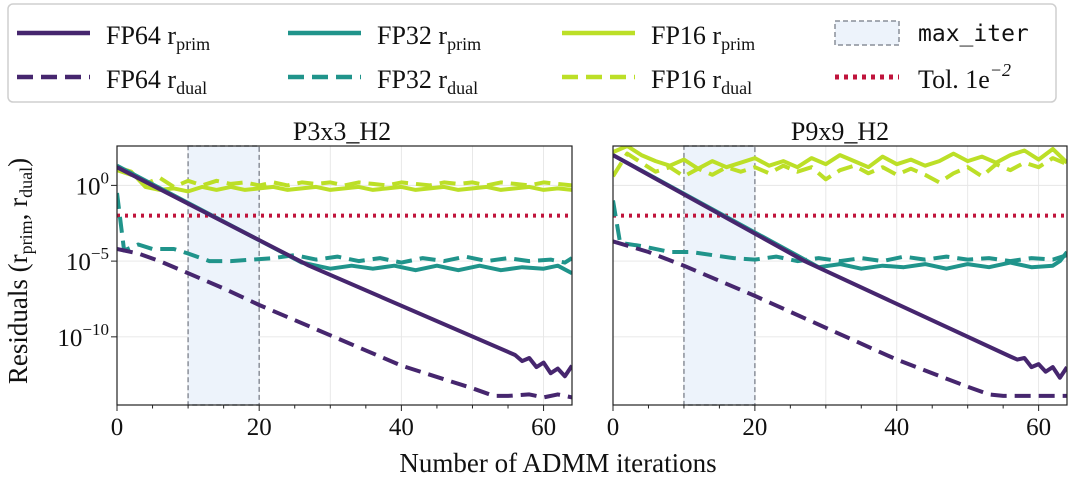 The width and height of the screenshot is (1080, 483). What do you see at coordinates (701, 81) in the screenshot?
I see `legend-label-fp16-dual: FP16 rdual` at bounding box center [701, 81].